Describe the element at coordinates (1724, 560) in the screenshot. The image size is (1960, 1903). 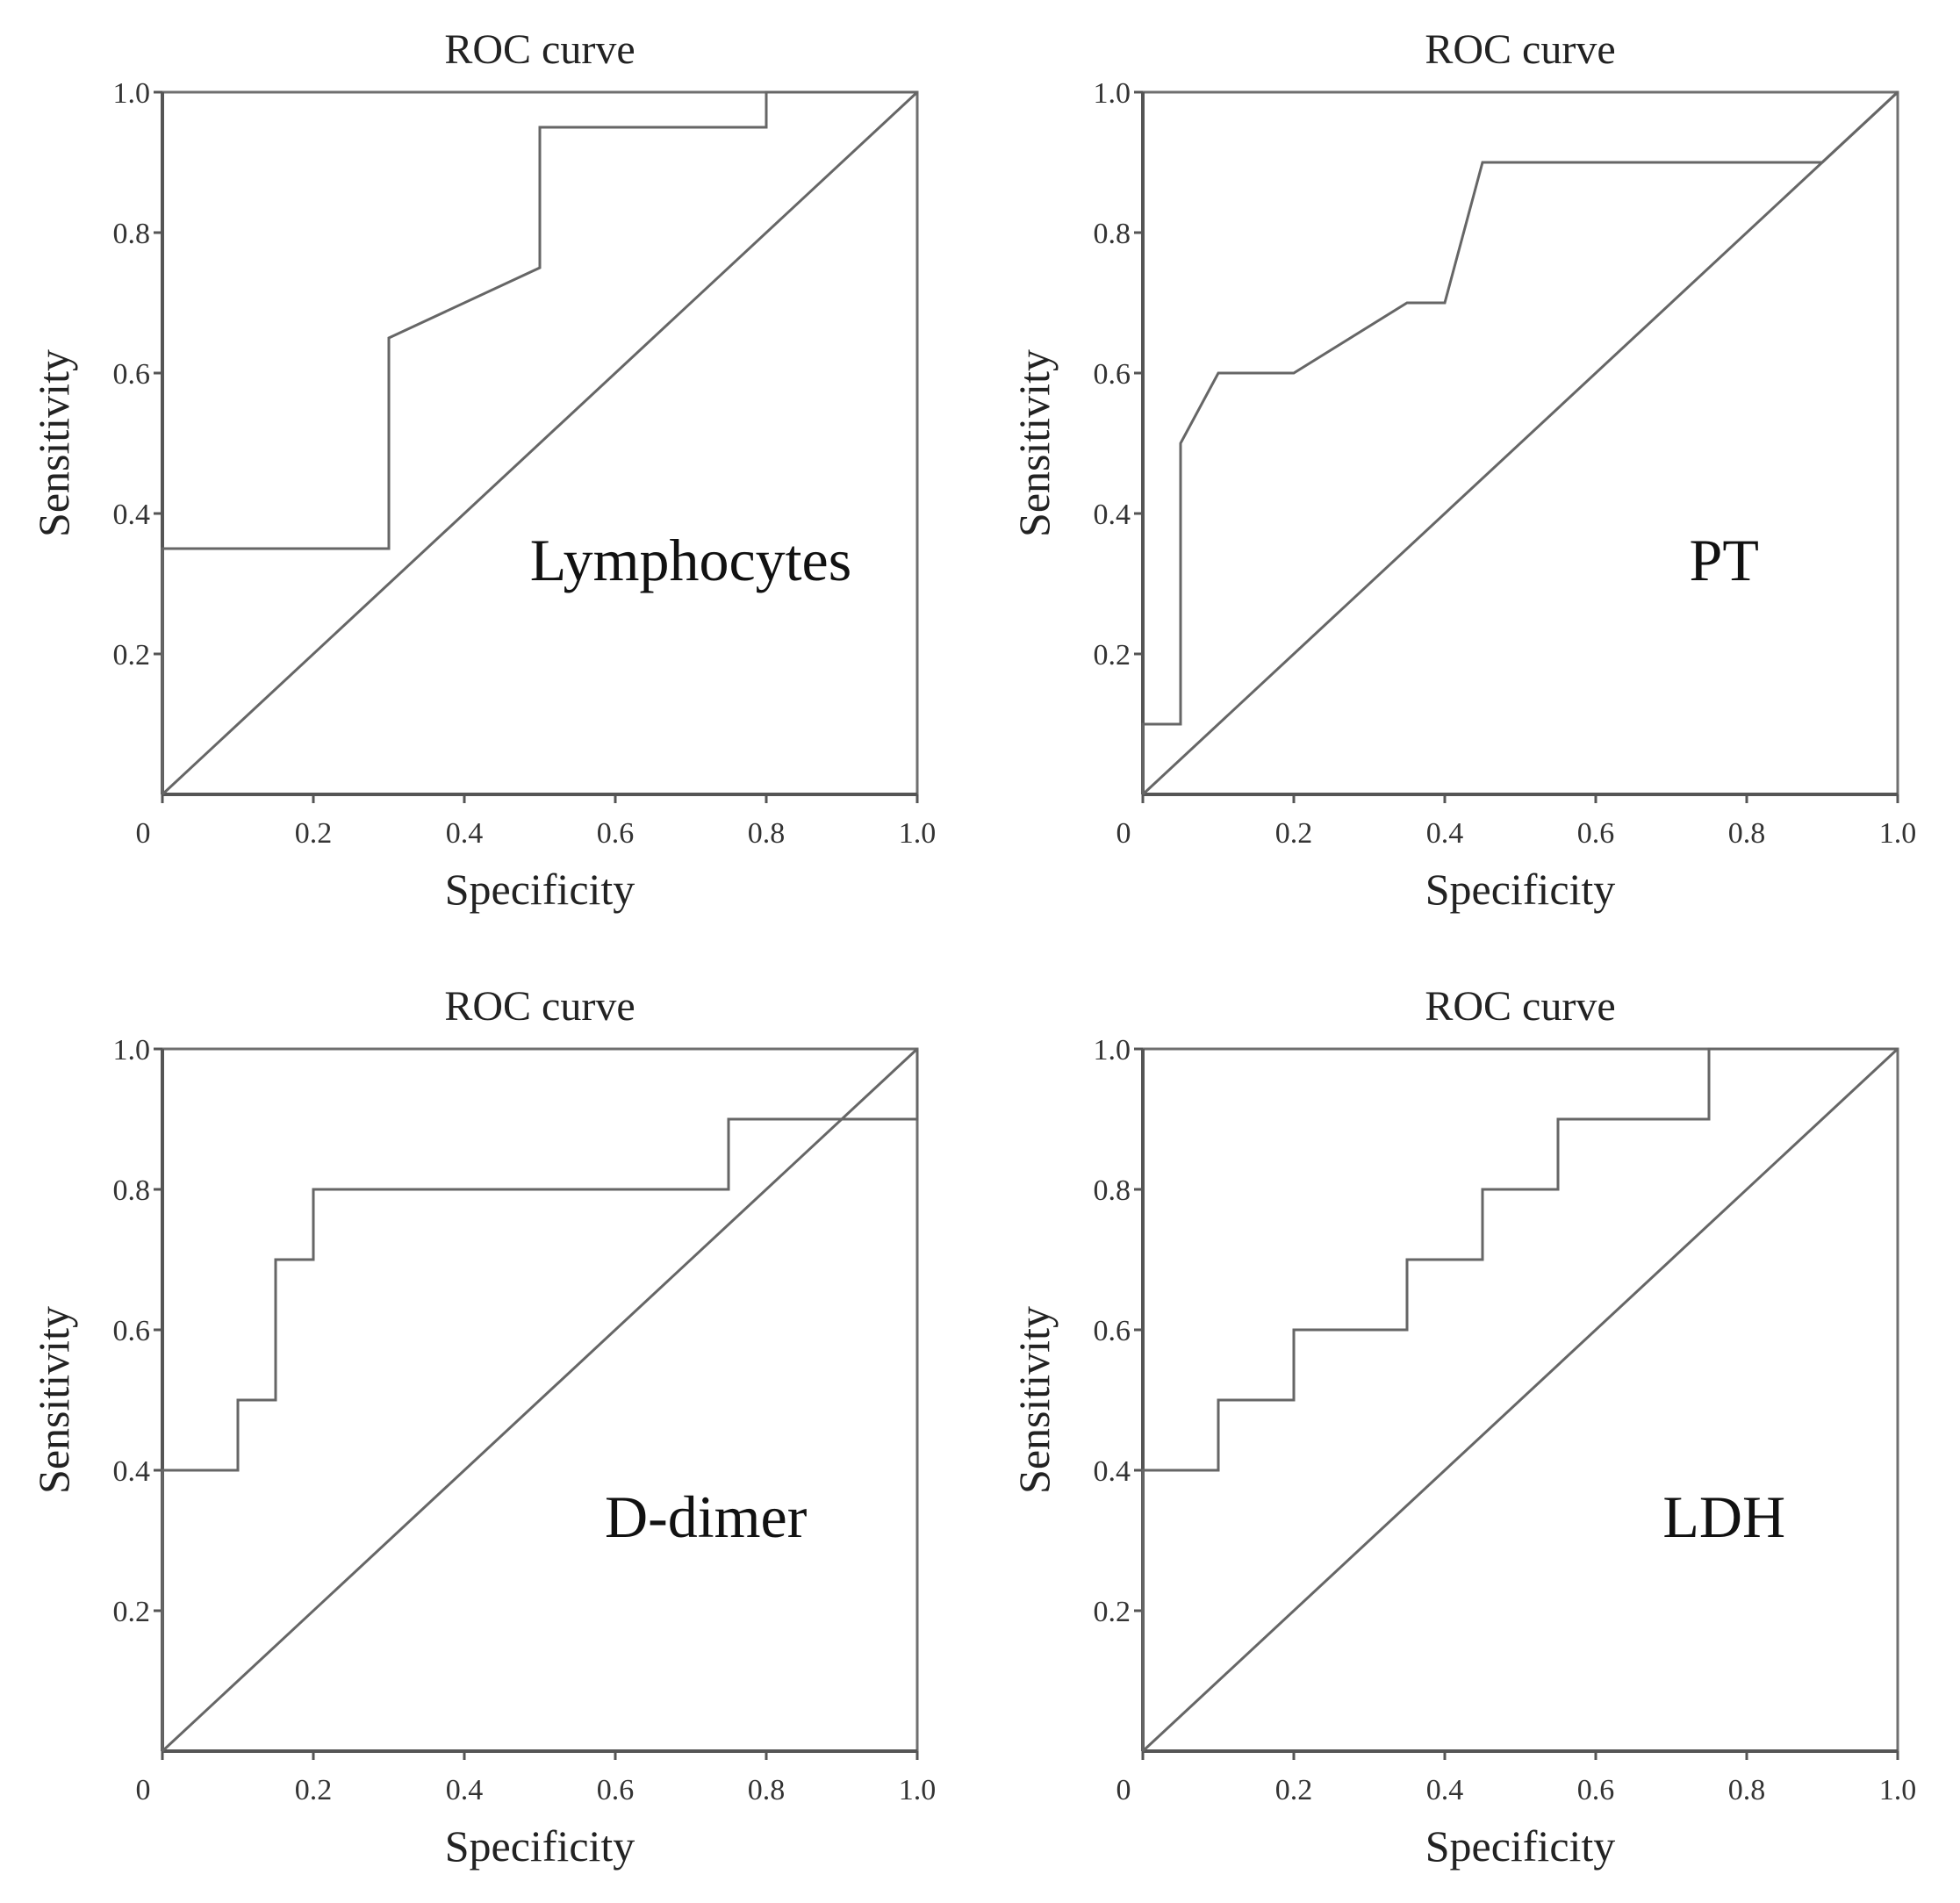
I see `chart-annotation: PT` at that location.